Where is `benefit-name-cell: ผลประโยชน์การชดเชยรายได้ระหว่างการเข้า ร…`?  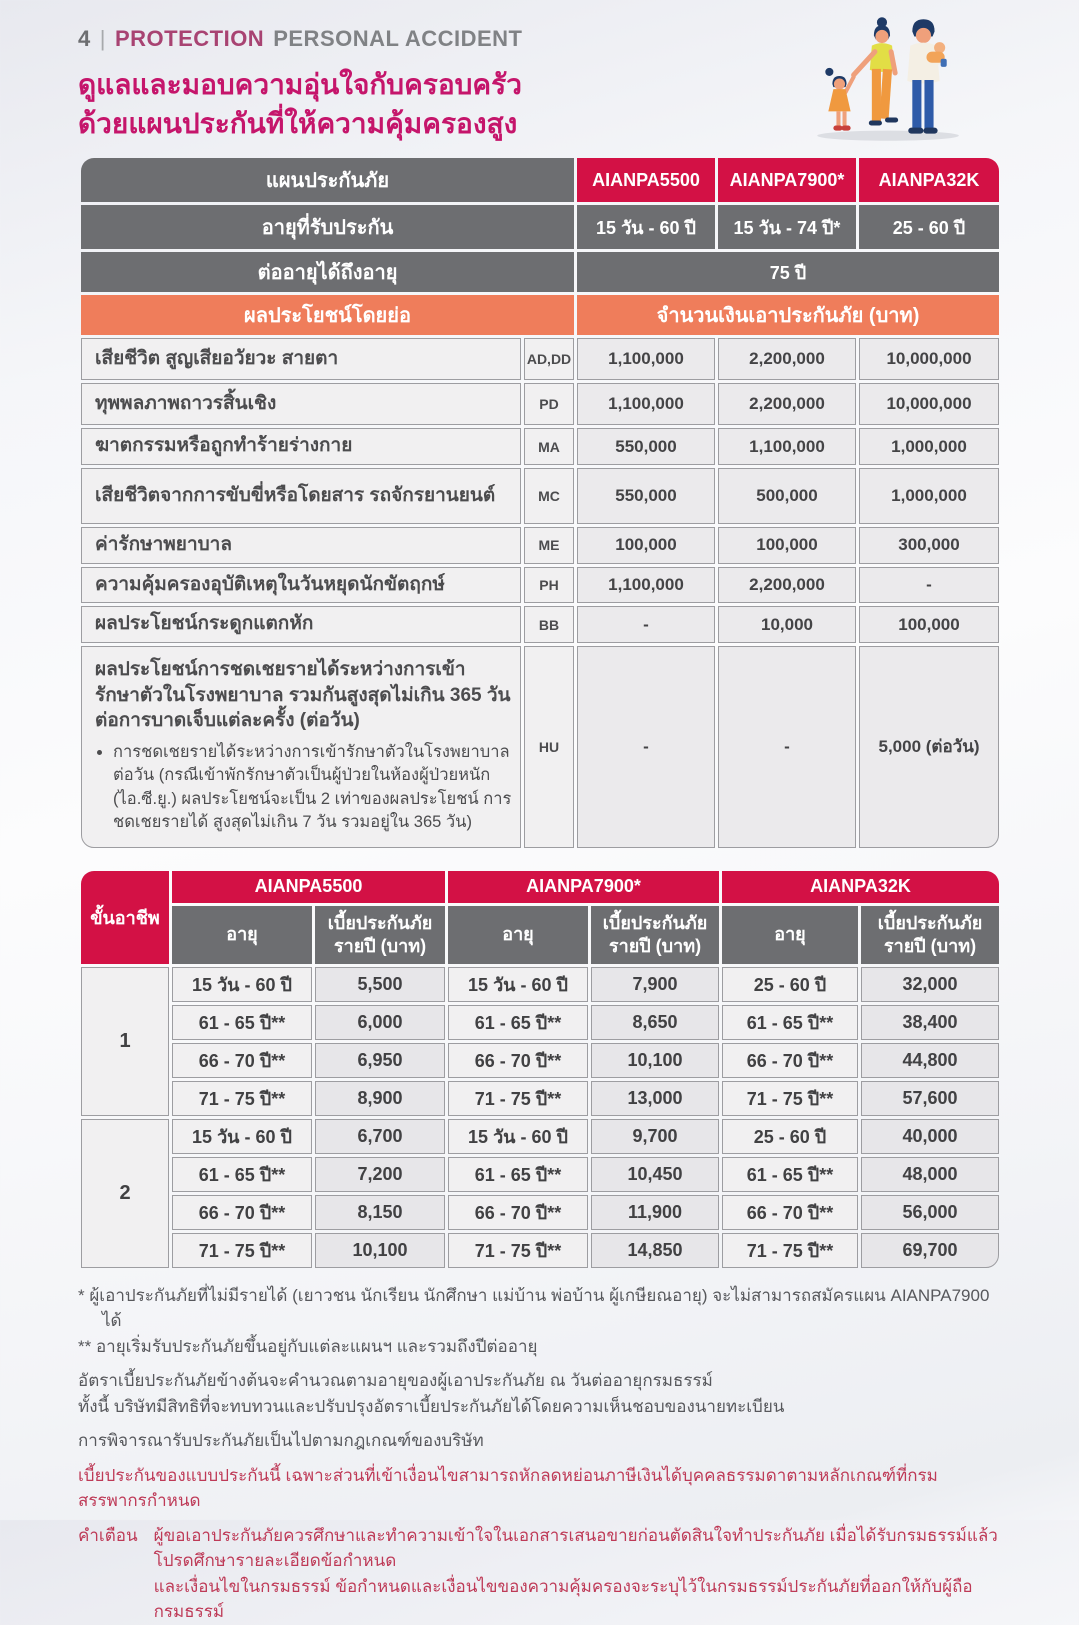
benefit-name-cell: ผลประโยชน์การชดเชยรายได้ระหว่างการเข้า ร… is located at coordinates (301, 747).